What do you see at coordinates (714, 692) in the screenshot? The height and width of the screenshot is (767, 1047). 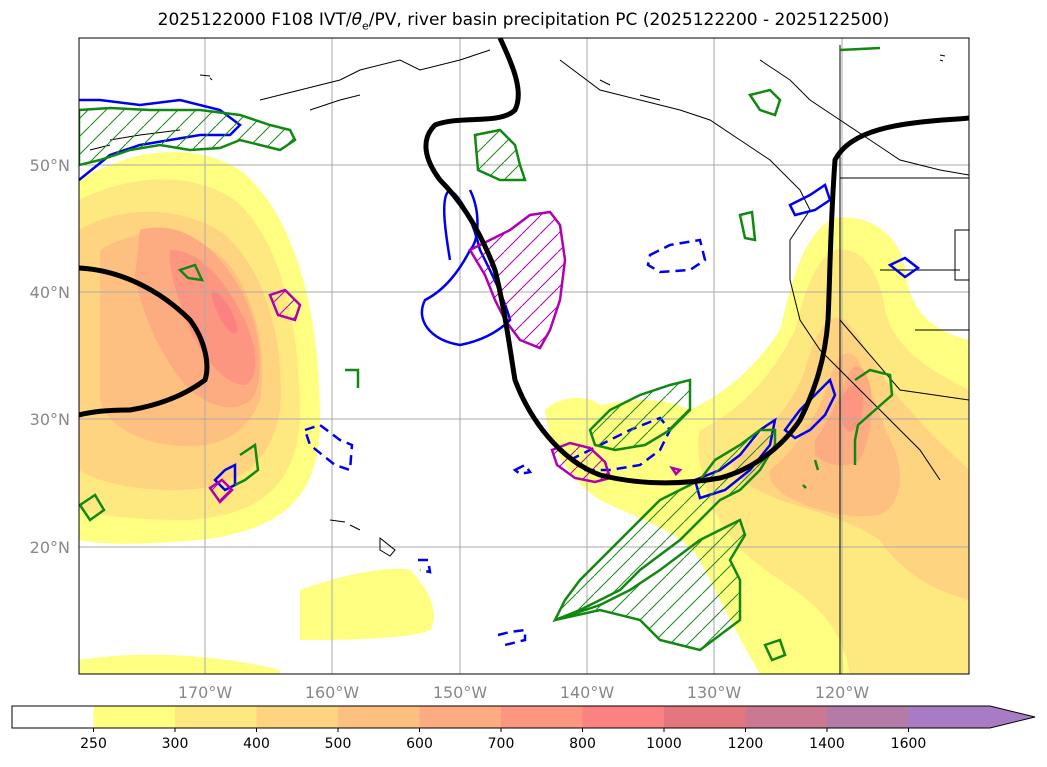 I see `lon-label: 130°W` at bounding box center [714, 692].